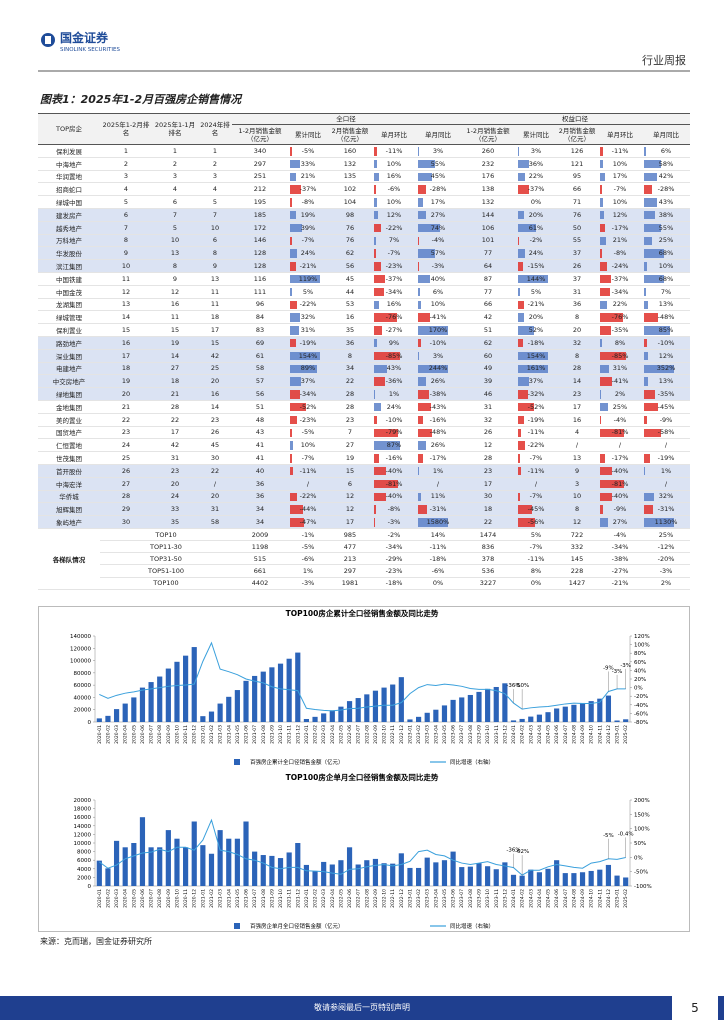  Describe the element at coordinates (488, 368) in the screenshot. I see `cell-text: 49` at that location.